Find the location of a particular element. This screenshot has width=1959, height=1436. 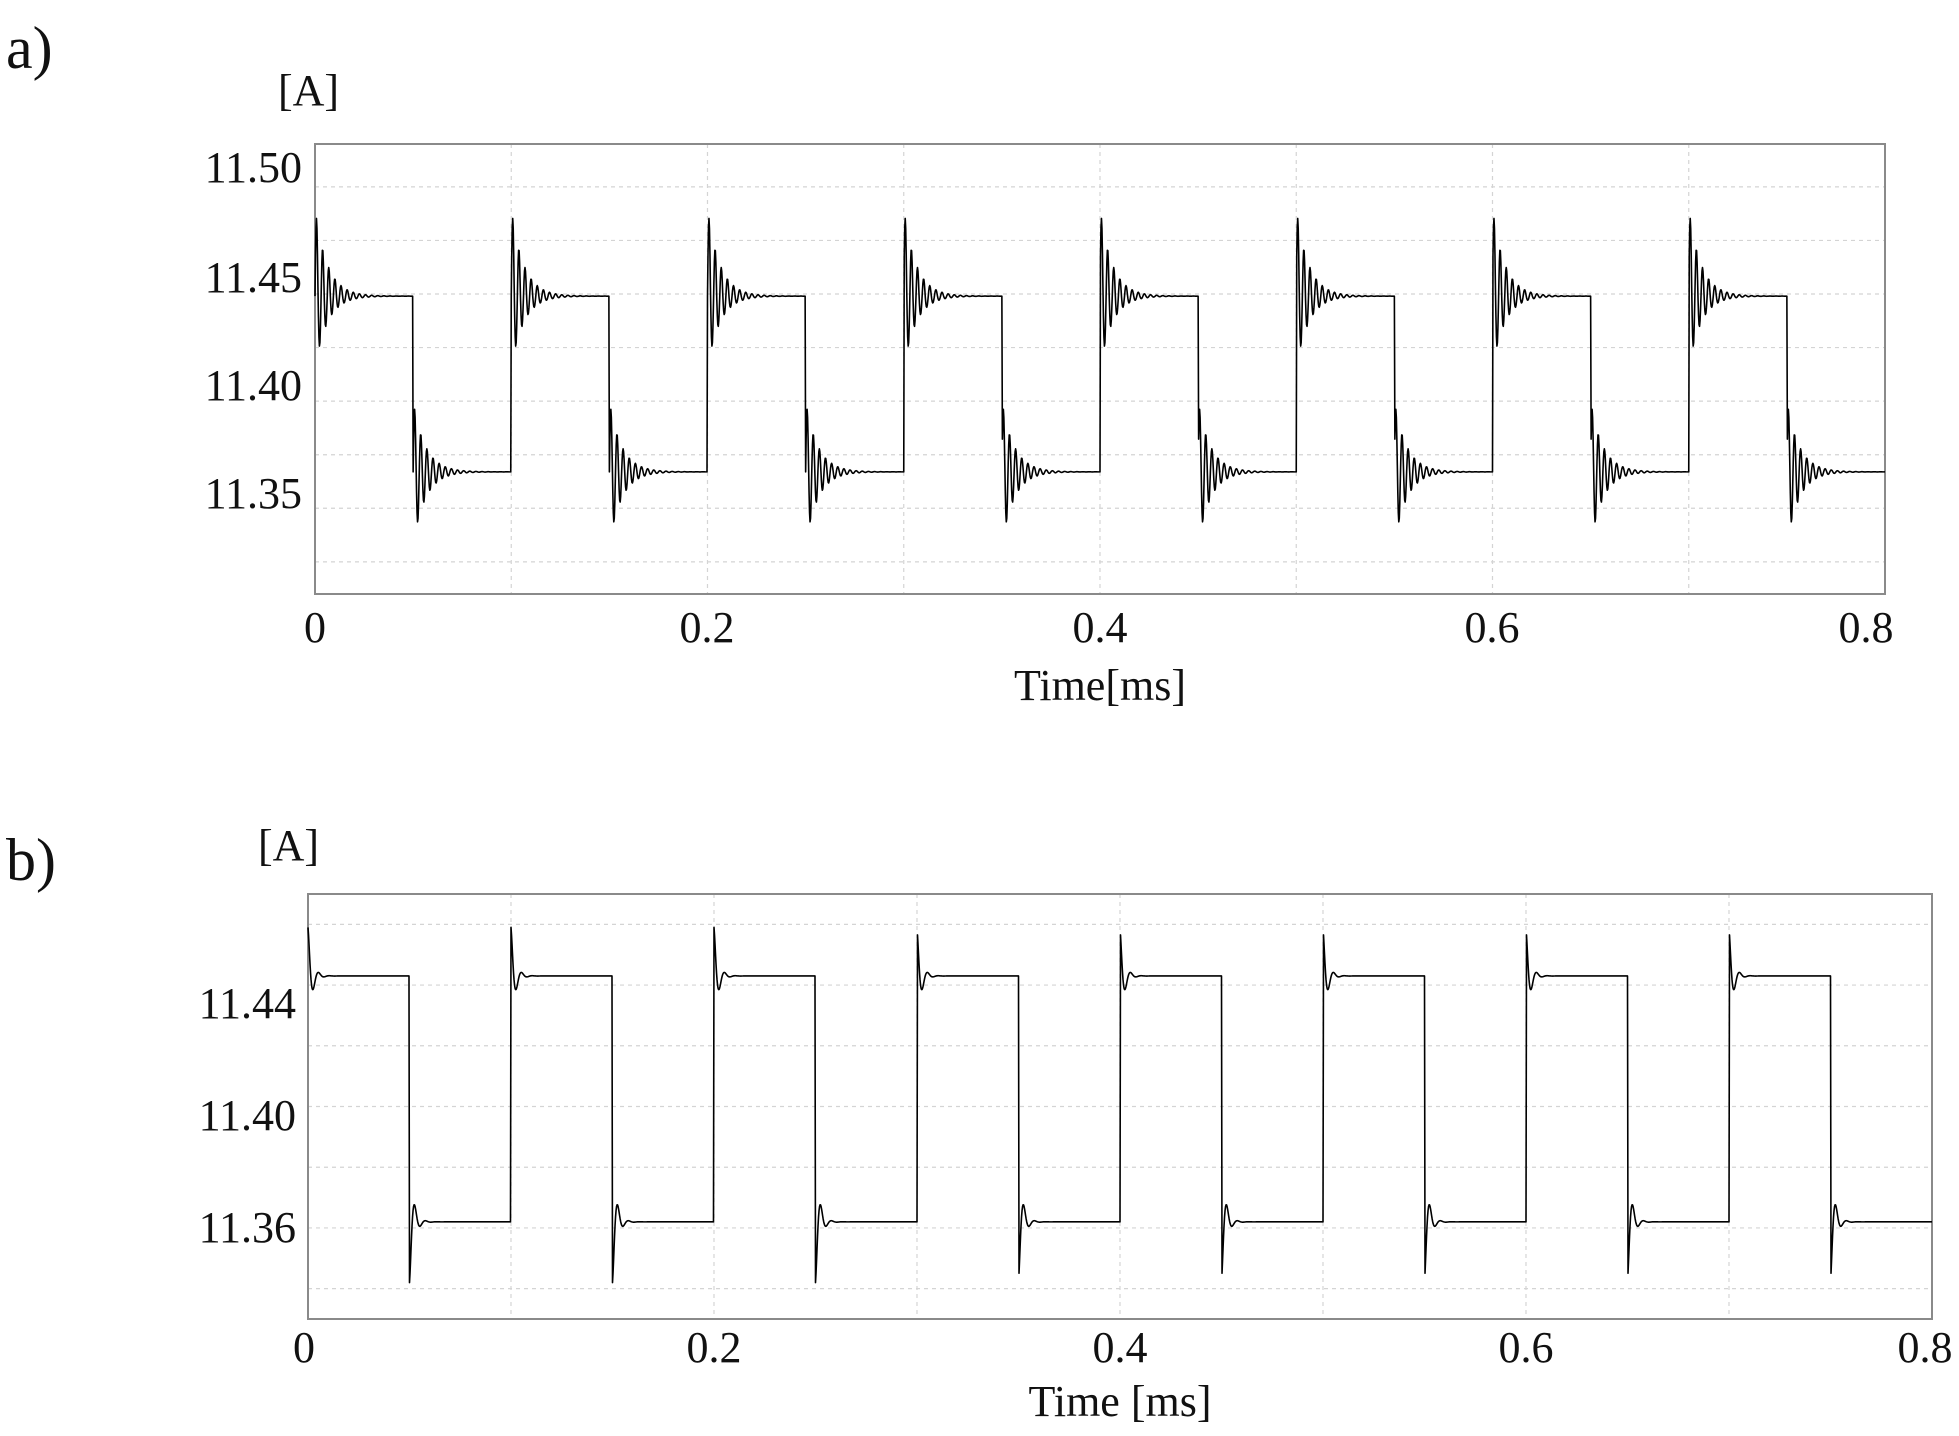

panel-b-xtick-label: 0.4 is located at coordinates (1120, 1347).